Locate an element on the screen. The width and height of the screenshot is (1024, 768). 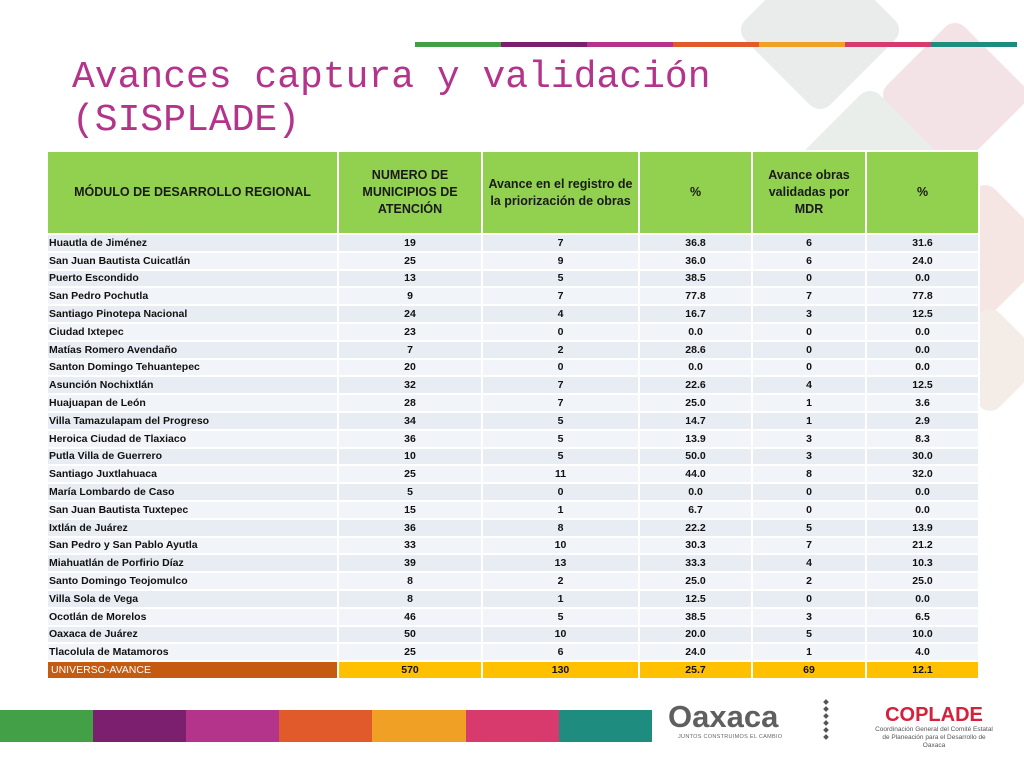
cell-percent-validadas: 32.0 is located at coordinates (922, 474).